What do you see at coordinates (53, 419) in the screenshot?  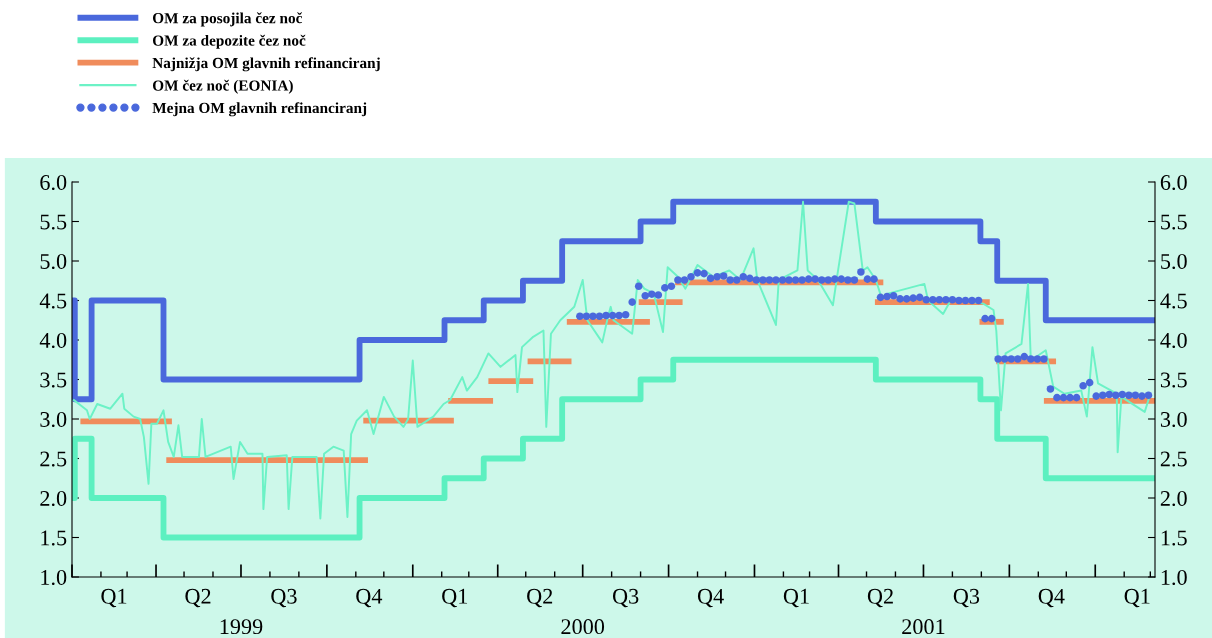 I see `y-tick-label: 3.0` at bounding box center [53, 419].